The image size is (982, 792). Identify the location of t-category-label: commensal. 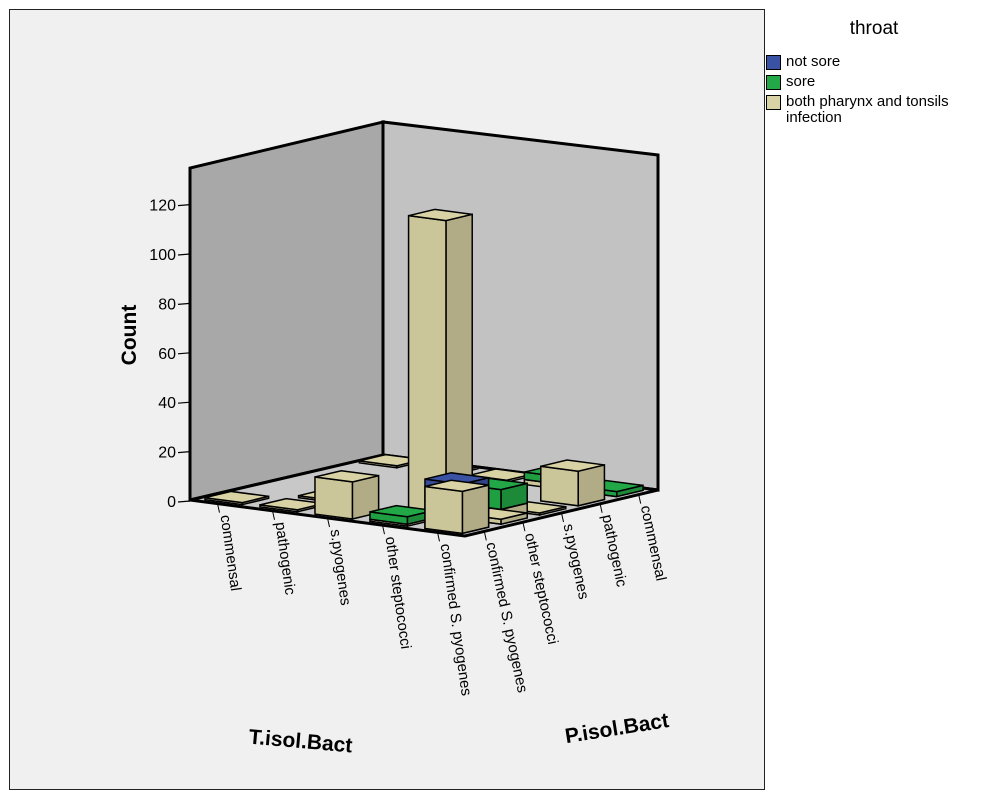
(231, 553).